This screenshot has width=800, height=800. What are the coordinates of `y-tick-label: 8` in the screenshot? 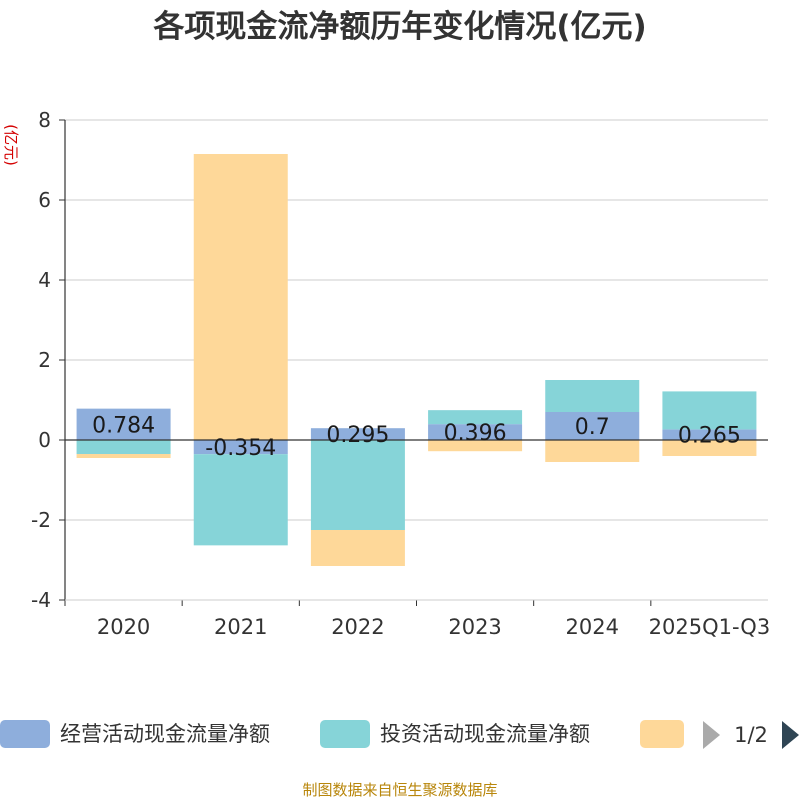 It's located at (44, 120).